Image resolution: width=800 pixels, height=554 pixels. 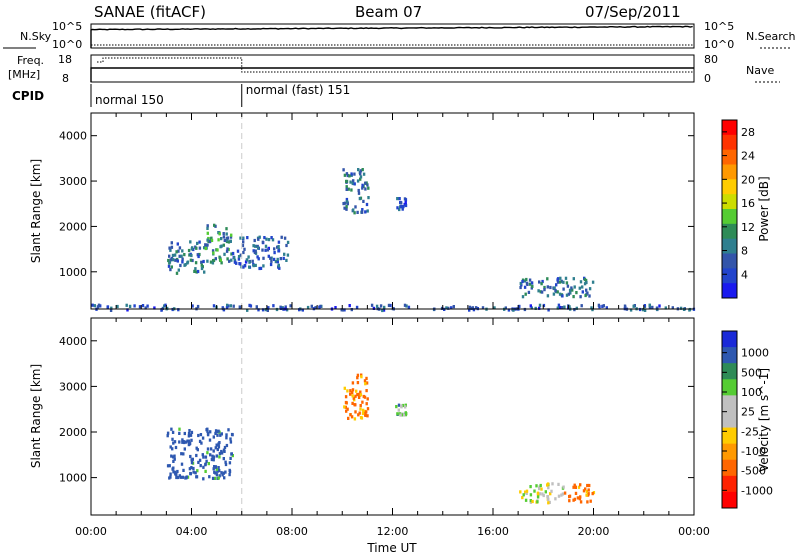 What do you see at coordinates (633, 12) in the screenshot?
I see `date-label: 07/Sep/2011` at bounding box center [633, 12].